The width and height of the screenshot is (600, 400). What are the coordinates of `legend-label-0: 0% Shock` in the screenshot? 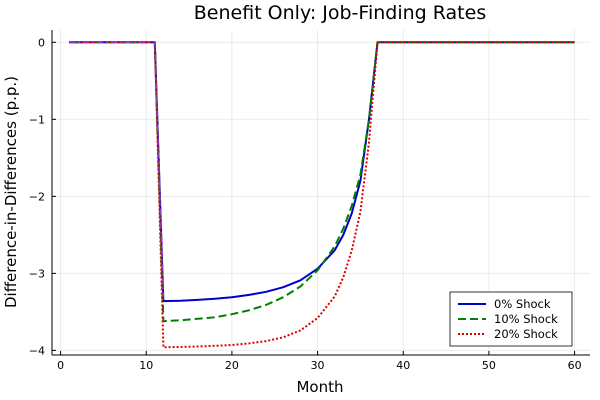 It's located at (522, 304).